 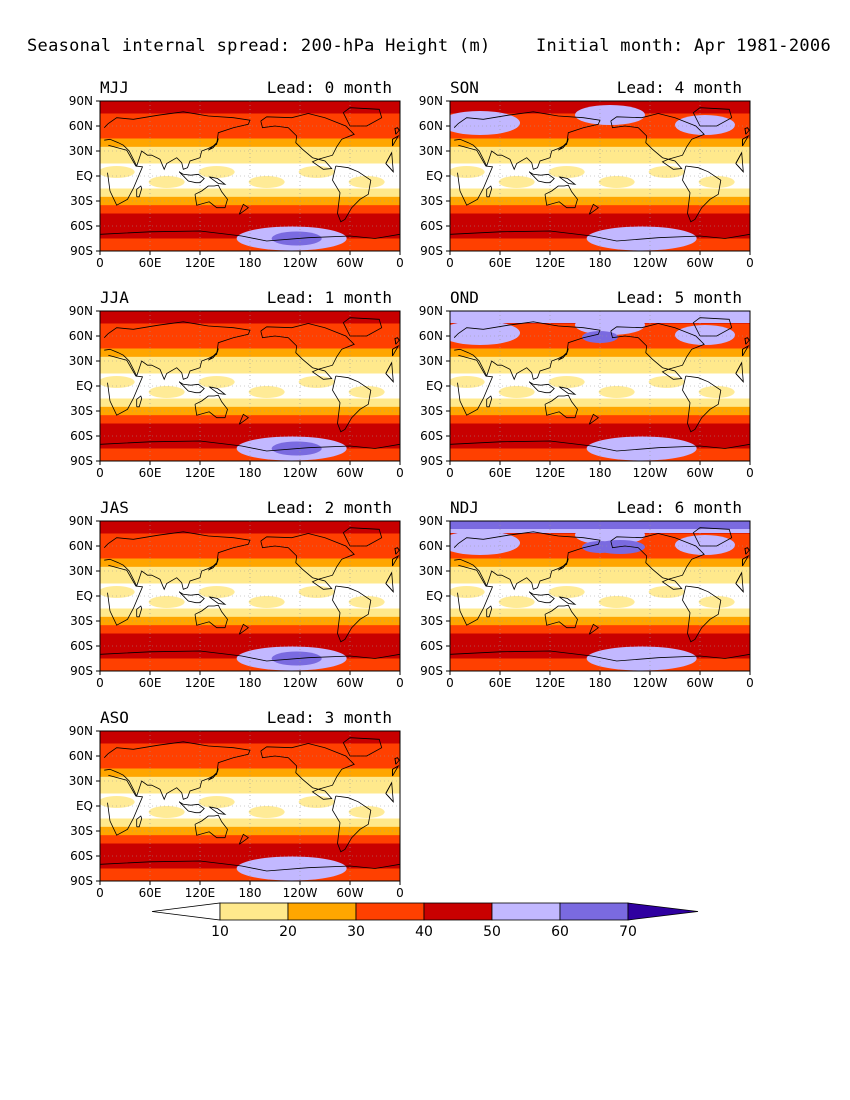 What do you see at coordinates (114, 297) in the screenshot?
I see `panel-season-label: JJA` at bounding box center [114, 297].